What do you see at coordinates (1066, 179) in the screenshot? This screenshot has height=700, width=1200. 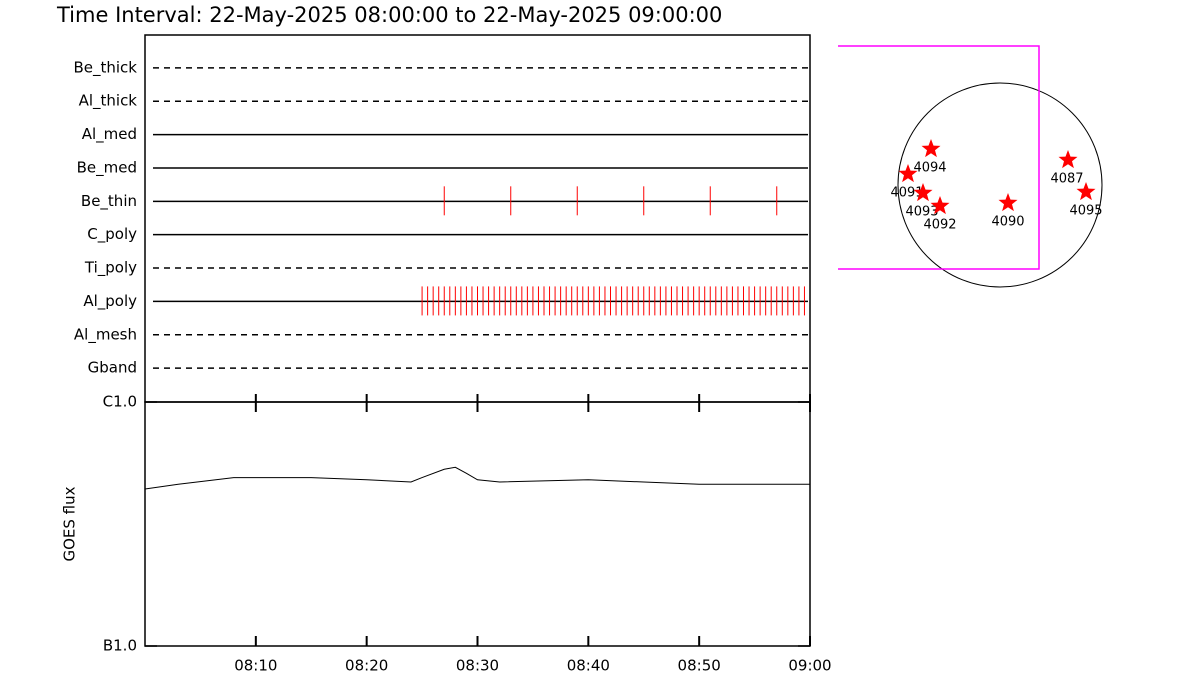 I see `region-label: 4087` at bounding box center [1066, 179].